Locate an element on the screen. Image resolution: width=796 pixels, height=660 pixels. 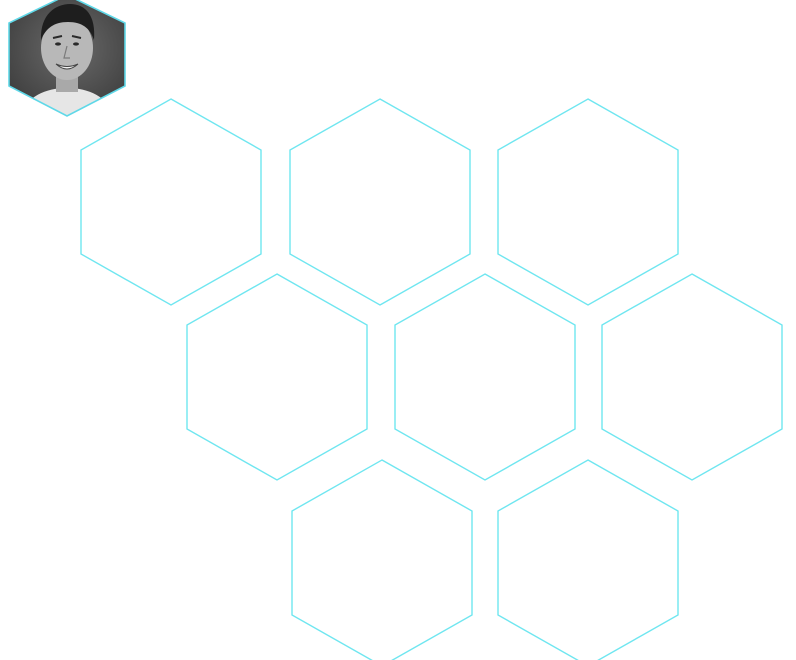
avatar is located at coordinates (70, 60).